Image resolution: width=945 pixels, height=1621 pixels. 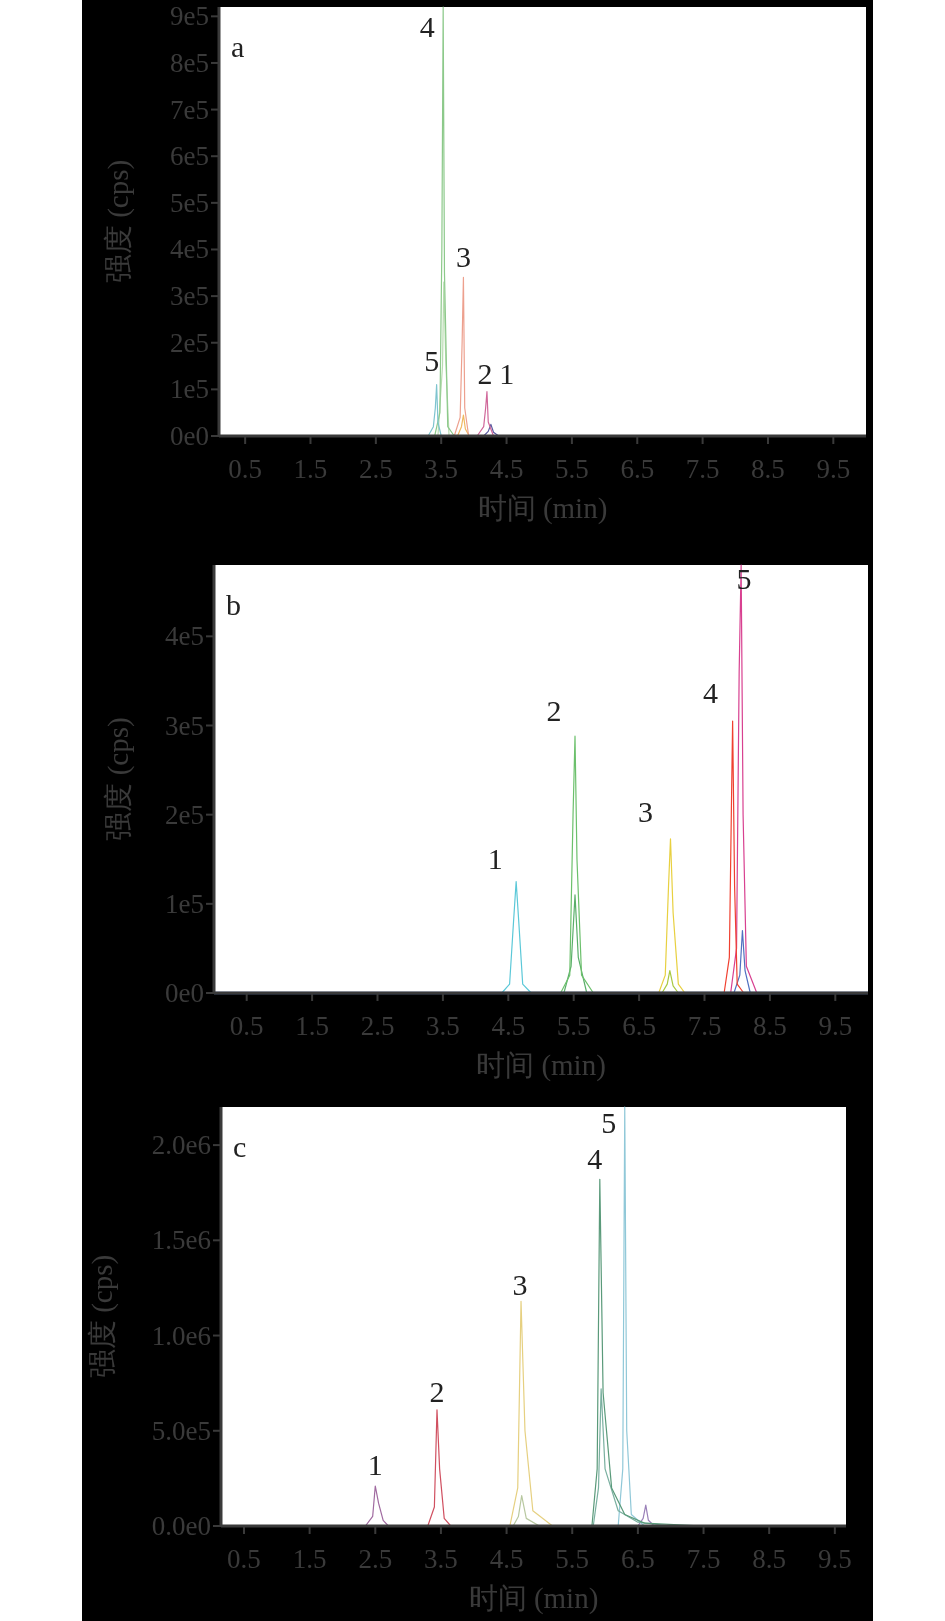 I want to click on y-tick-label: 7e5, so click(x=189, y=109).